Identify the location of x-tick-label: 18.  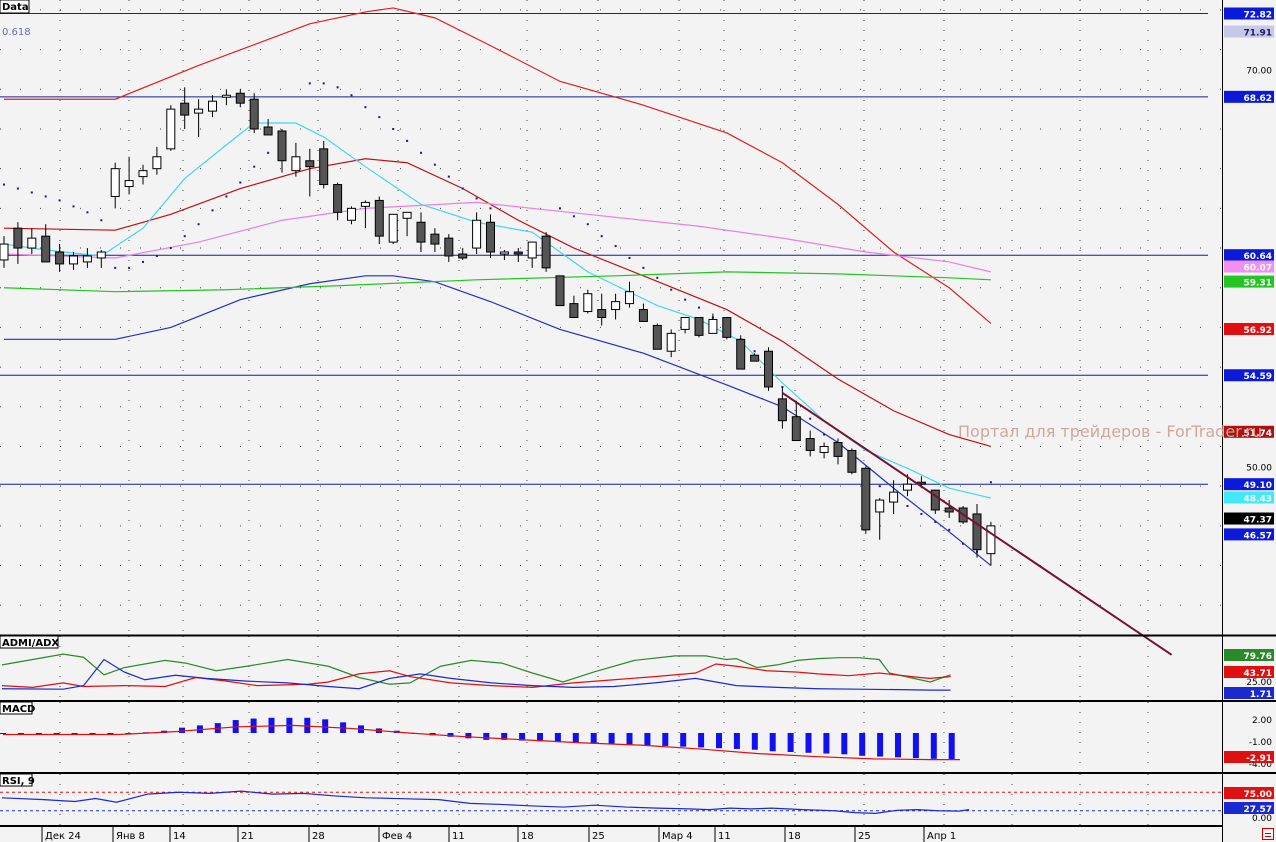
(527, 836).